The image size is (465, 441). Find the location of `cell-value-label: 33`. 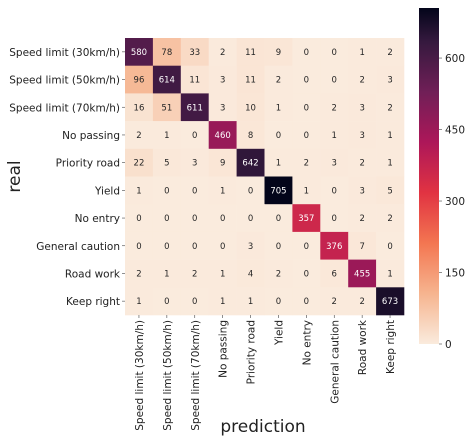

cell-value-label: 33 is located at coordinates (194, 53).